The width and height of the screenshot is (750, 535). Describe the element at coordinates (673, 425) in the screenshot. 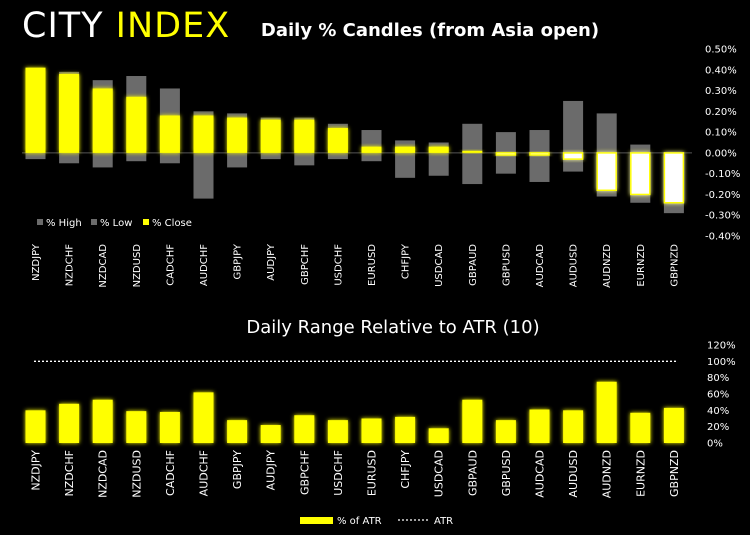

I see `atr-bar-gbpnzd` at that location.